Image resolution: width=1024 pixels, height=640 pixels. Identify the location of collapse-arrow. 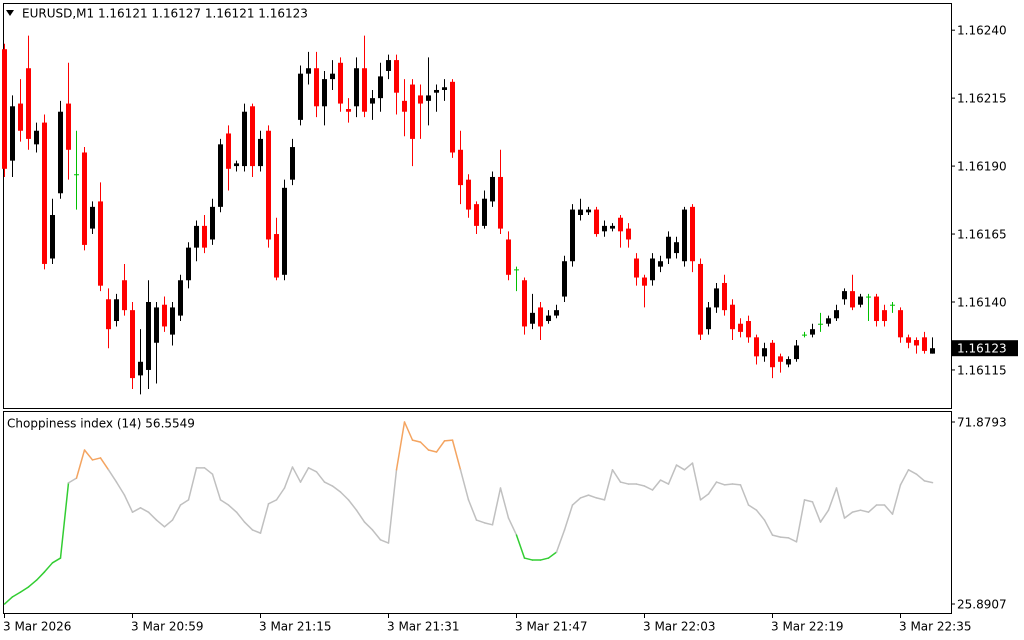
(10, 13).